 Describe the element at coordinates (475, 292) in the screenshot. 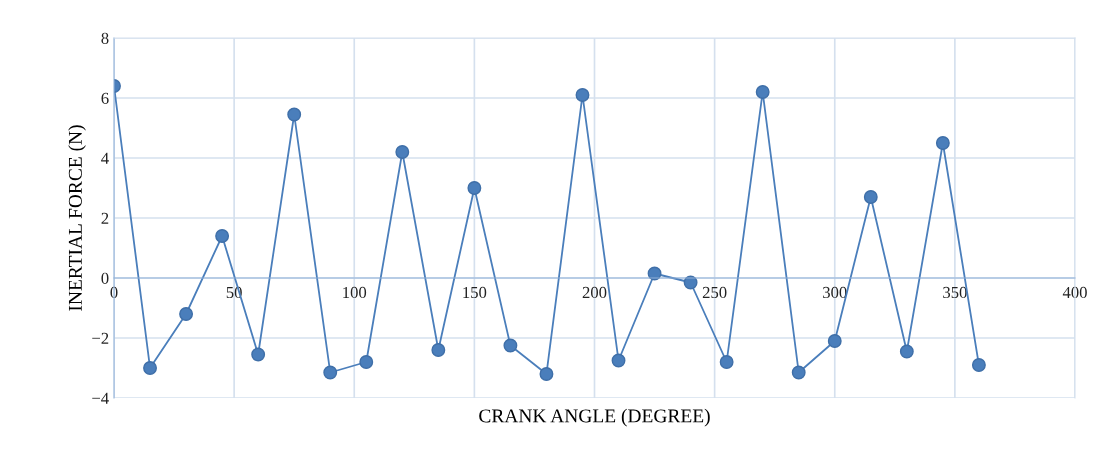

I see `x-tick-label: 150` at that location.